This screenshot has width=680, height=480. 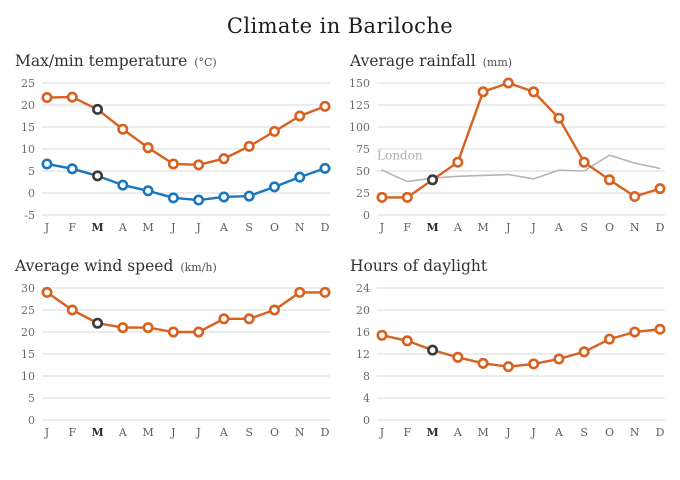 I want to click on y-tick-label: 30, so click(x=28, y=288).